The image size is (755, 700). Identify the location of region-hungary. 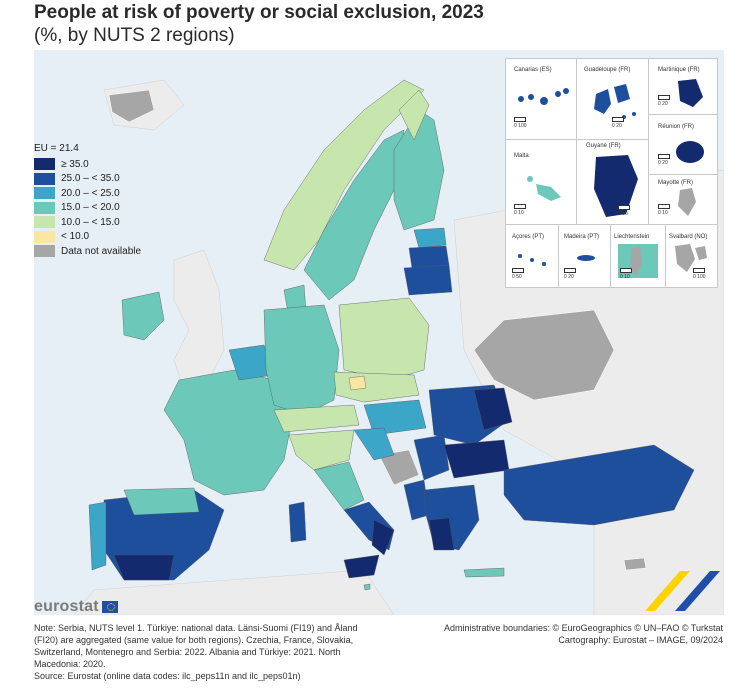
(395, 417).